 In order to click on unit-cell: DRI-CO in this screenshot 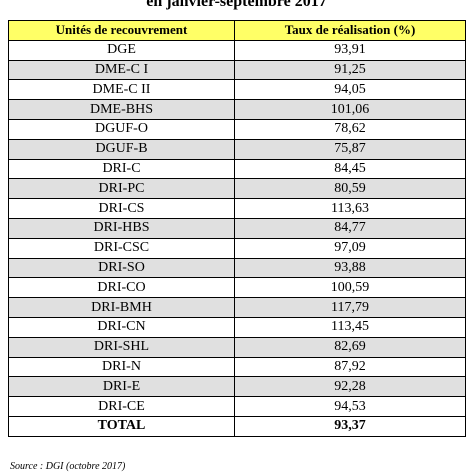, I will do `click(121, 288)`.